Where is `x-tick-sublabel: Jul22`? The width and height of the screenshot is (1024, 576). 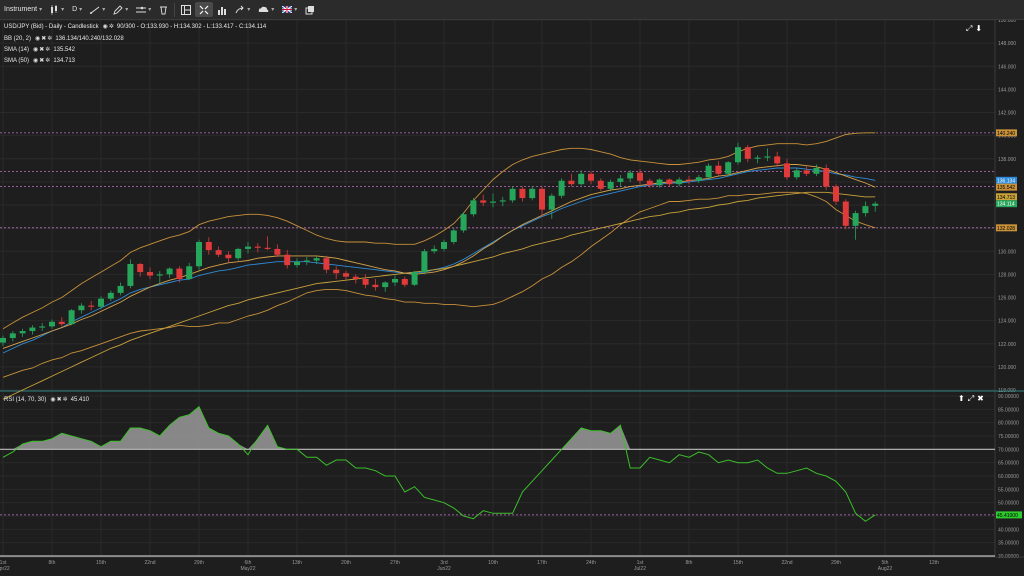 x-tick-sublabel: Jul22 is located at coordinates (640, 569).